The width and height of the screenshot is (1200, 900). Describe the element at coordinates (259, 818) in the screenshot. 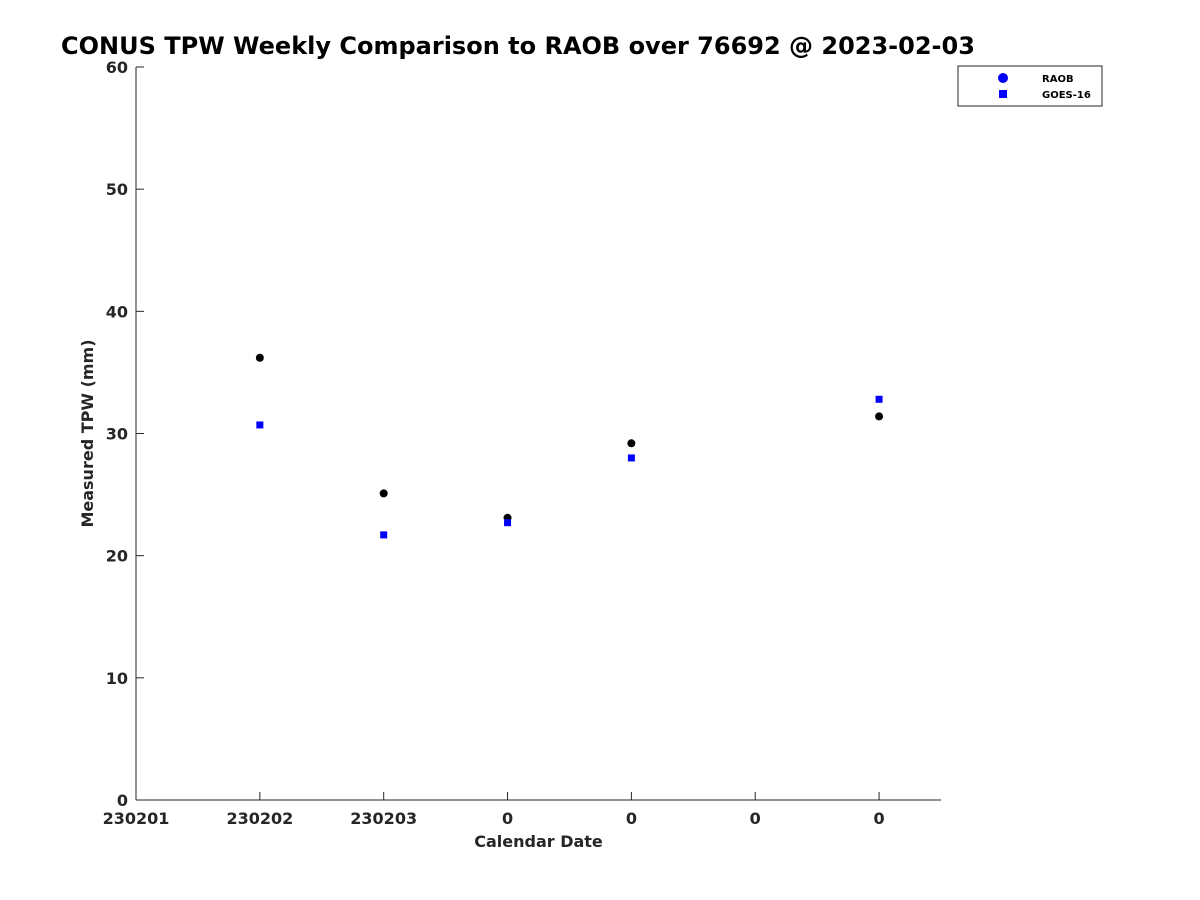

I see `x-tick-label: 230202` at that location.